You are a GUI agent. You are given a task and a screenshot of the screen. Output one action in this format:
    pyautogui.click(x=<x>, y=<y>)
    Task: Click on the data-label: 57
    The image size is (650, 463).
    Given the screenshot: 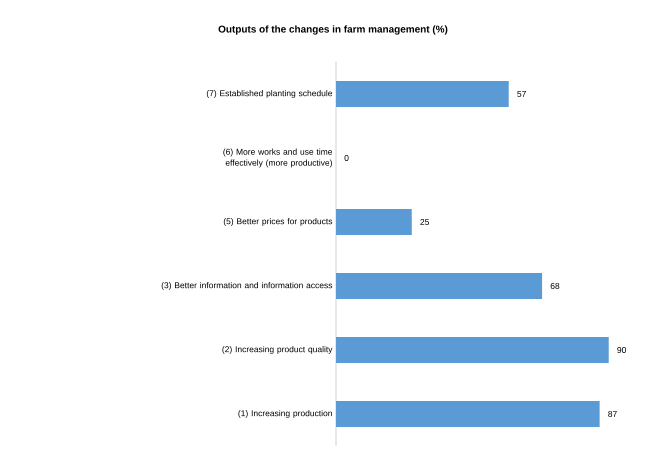 What is the action you would take?
    pyautogui.click(x=521, y=94)
    